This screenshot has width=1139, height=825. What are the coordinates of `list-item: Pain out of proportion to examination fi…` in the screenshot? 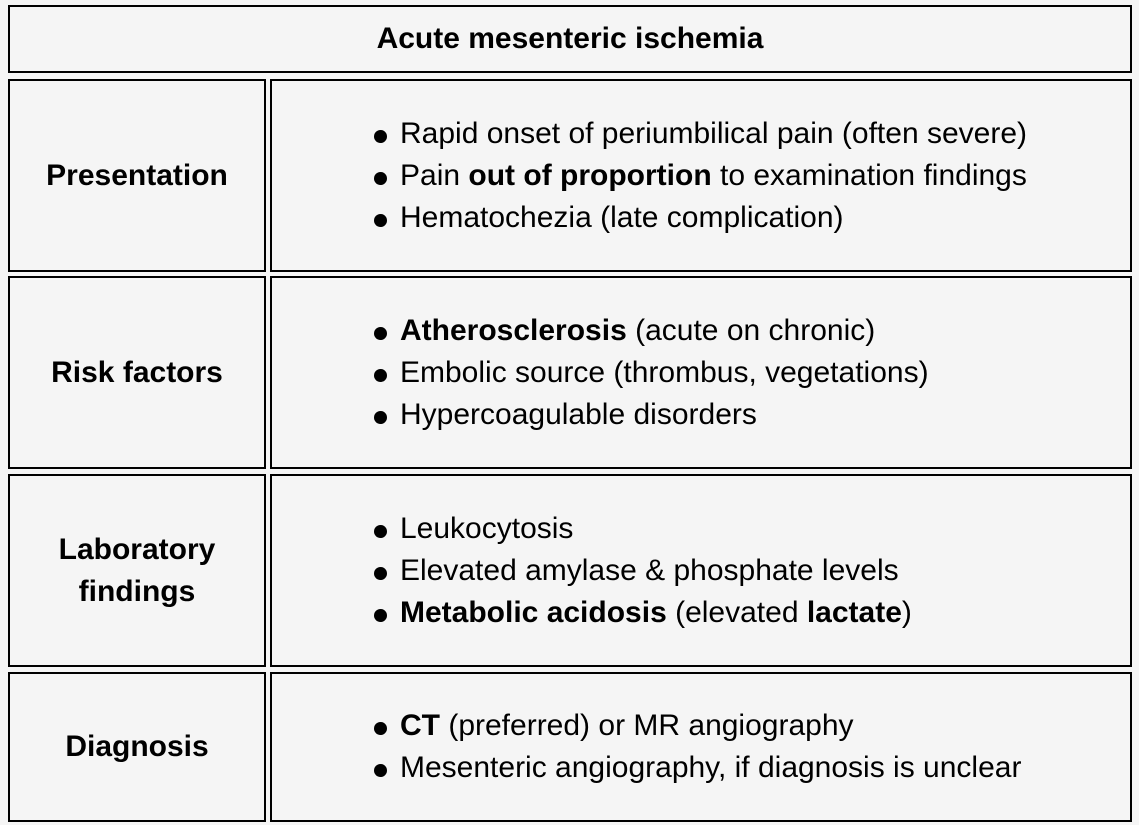 It's located at (699, 176).